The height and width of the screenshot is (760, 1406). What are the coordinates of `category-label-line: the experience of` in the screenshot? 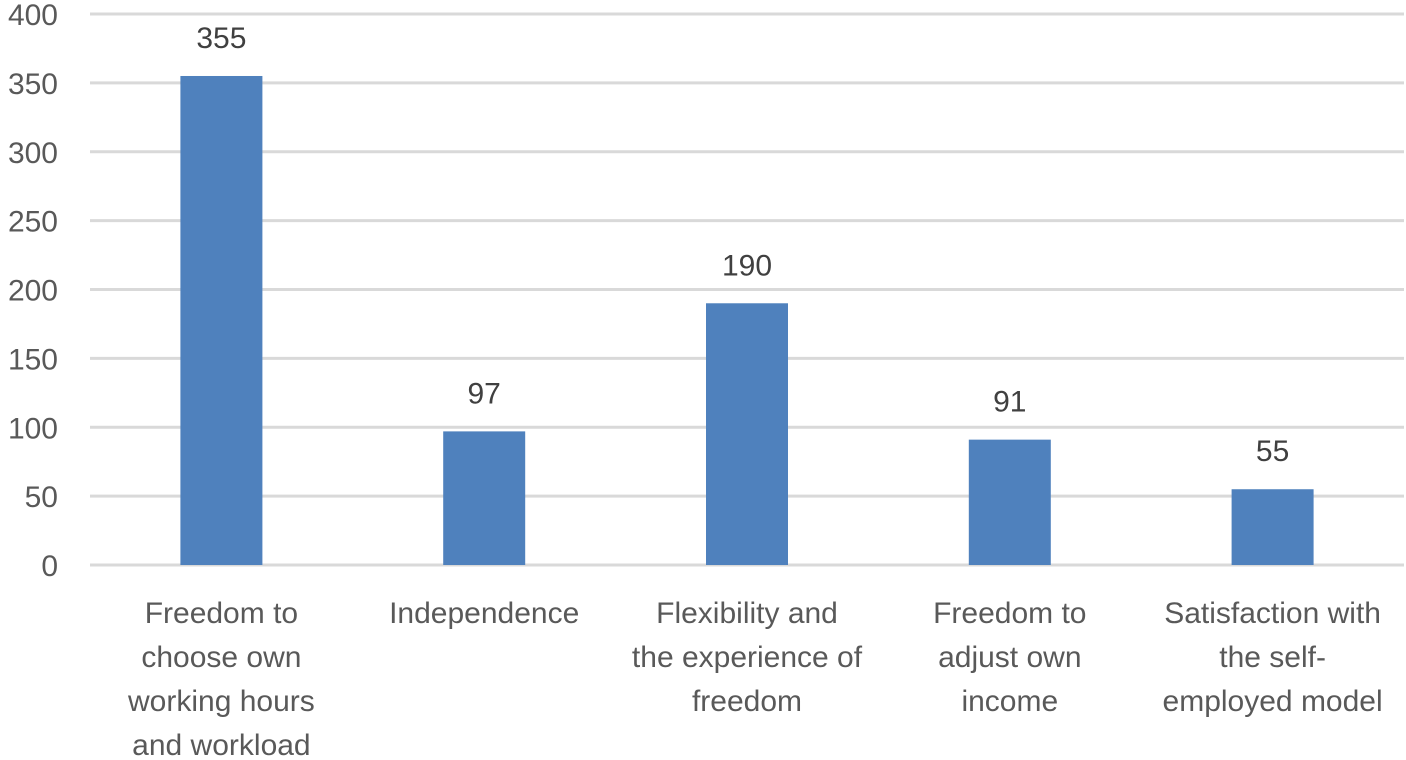 It's located at (747, 657).